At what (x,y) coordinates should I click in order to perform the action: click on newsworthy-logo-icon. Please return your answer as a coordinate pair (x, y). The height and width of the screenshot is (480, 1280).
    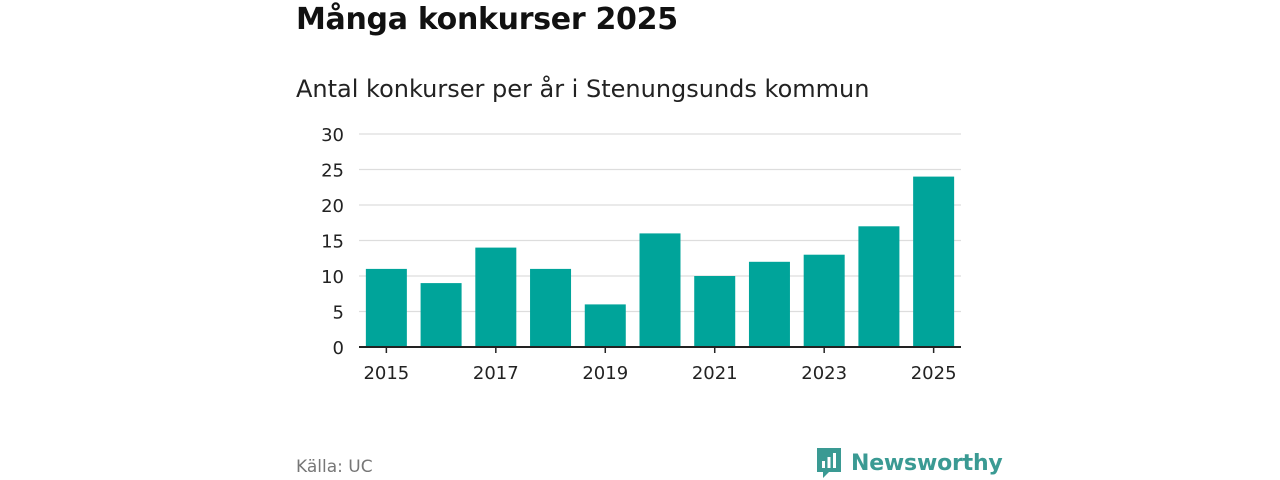
    Looking at the image, I should click on (829, 463).